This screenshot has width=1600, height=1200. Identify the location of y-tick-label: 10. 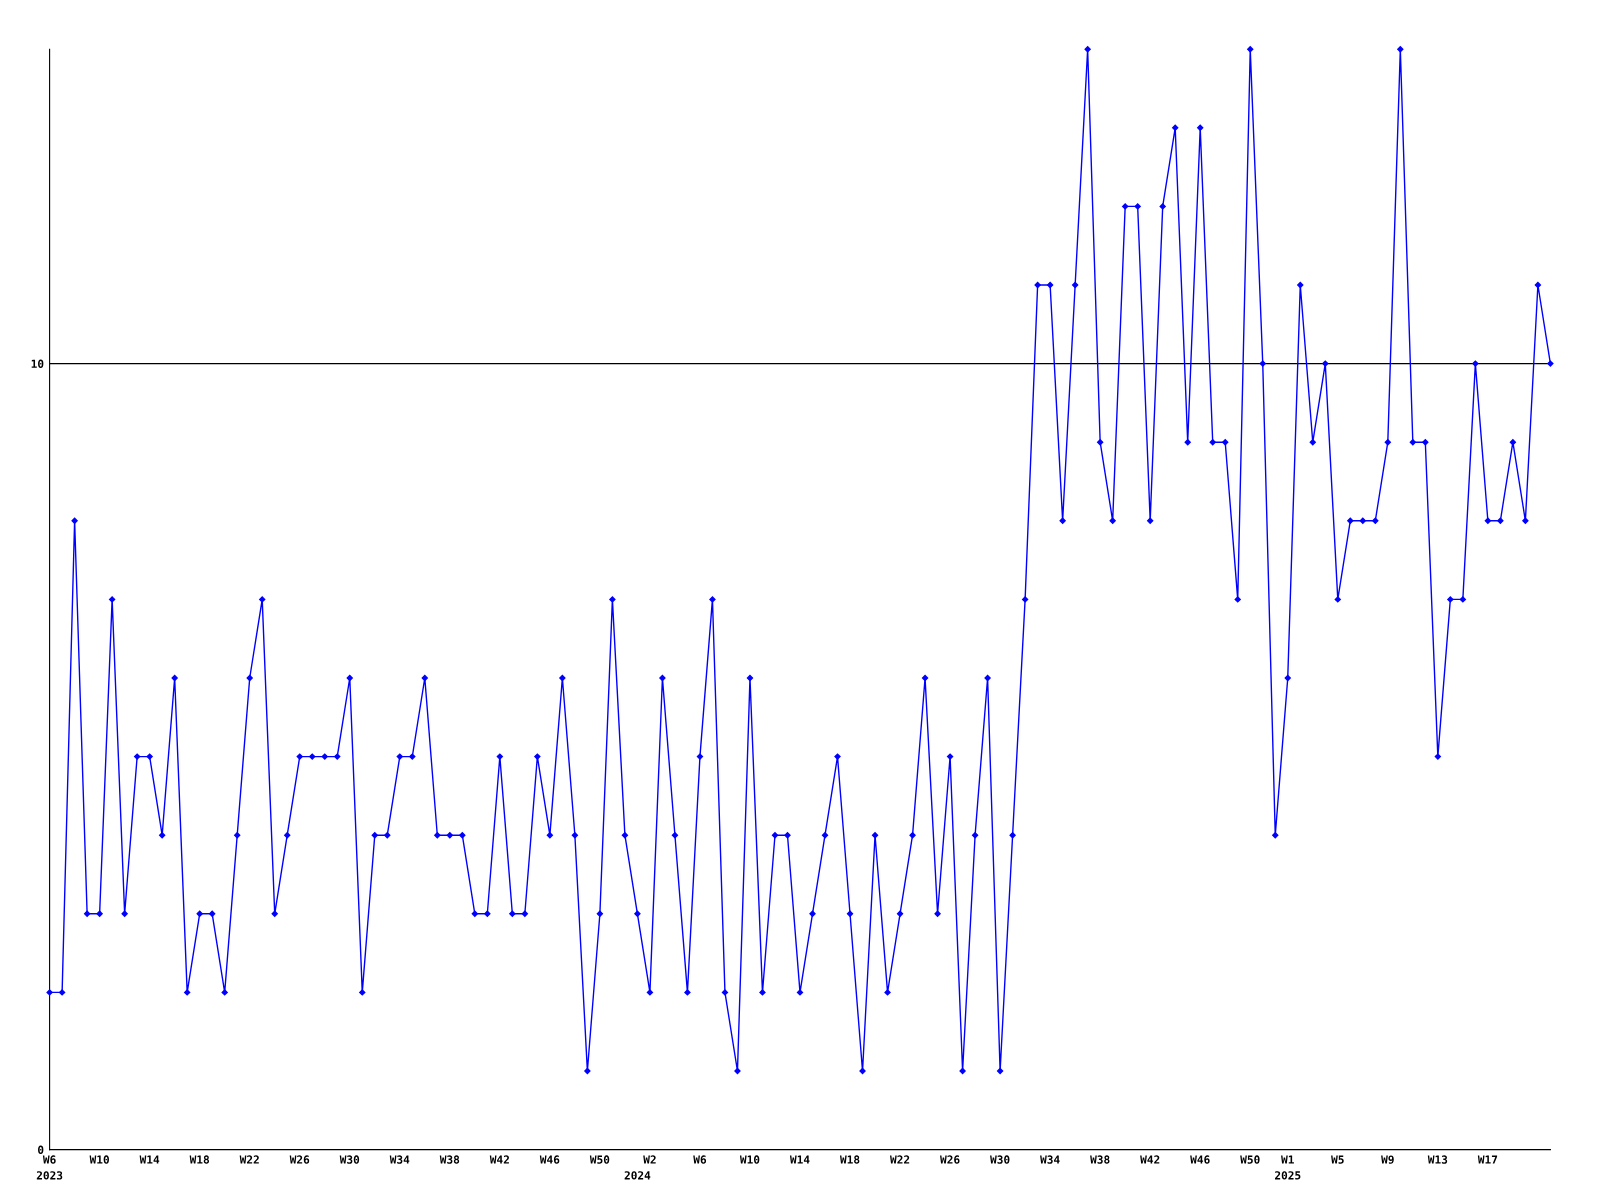
(37, 363).